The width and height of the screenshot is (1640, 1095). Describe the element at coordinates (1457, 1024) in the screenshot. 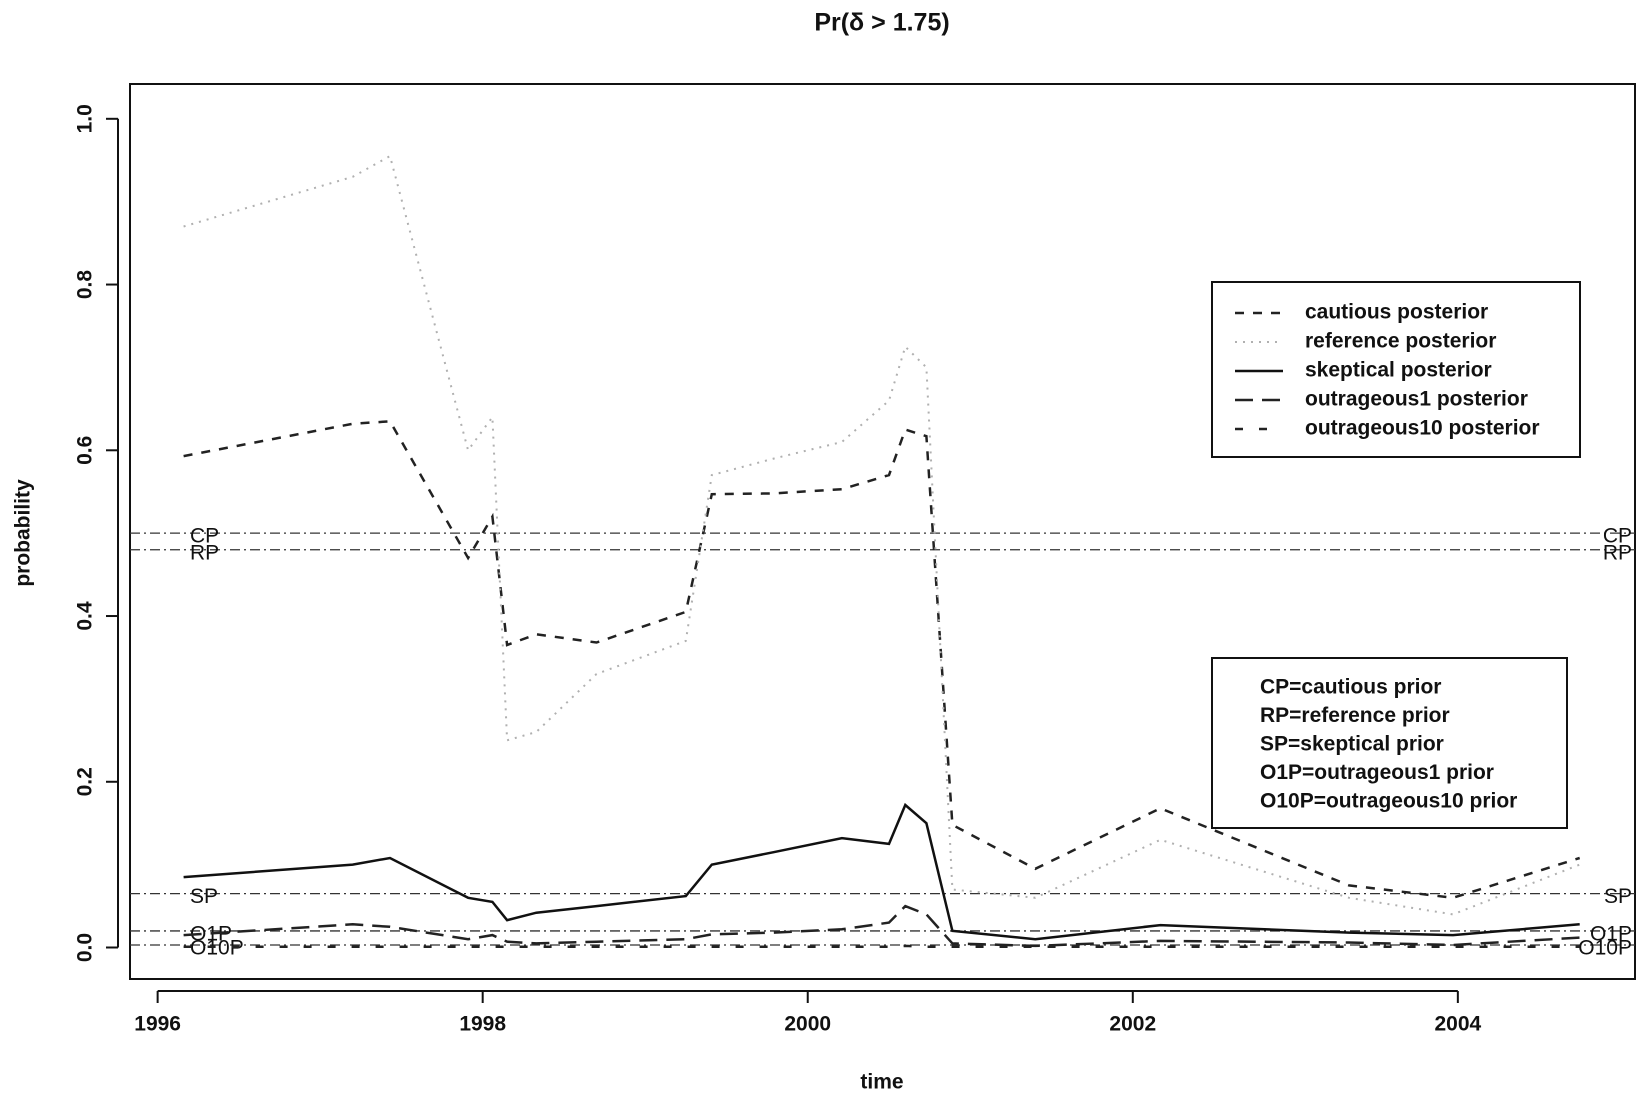

I see `x-tick-label: 2004` at that location.